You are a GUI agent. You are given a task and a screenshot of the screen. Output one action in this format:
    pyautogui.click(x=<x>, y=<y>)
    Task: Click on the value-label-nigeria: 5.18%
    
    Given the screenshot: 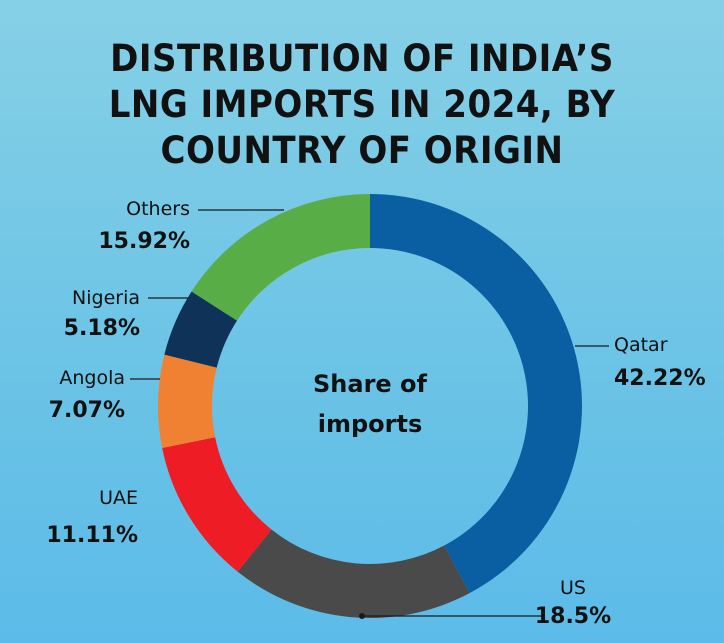 What is the action you would take?
    pyautogui.click(x=102, y=328)
    